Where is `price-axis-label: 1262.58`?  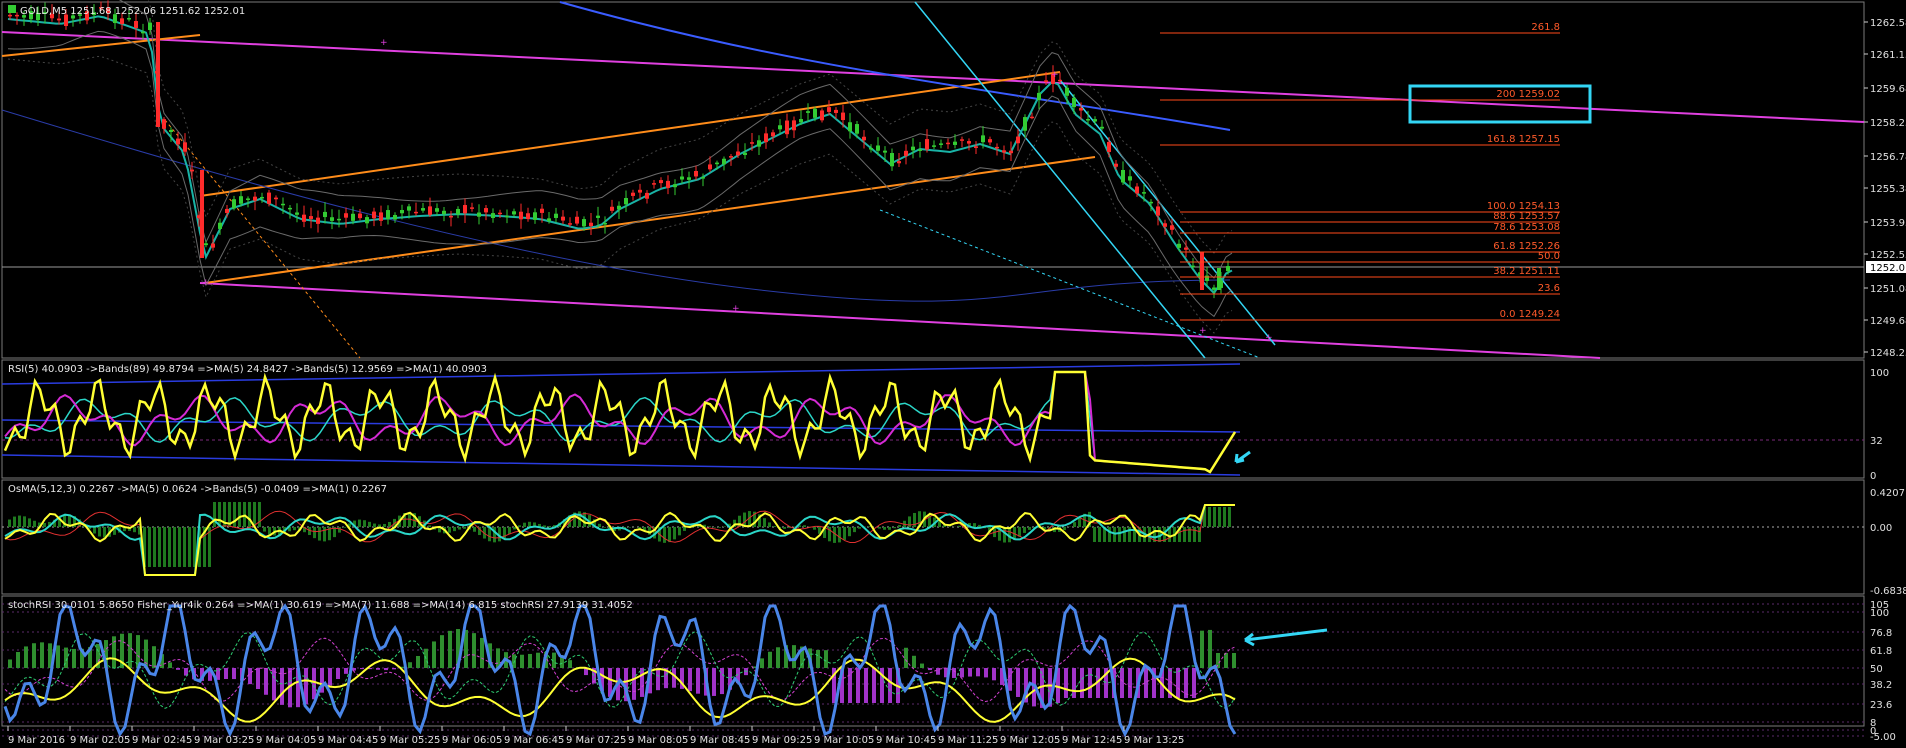 price-axis-label: 1262.58 is located at coordinates (1888, 23).